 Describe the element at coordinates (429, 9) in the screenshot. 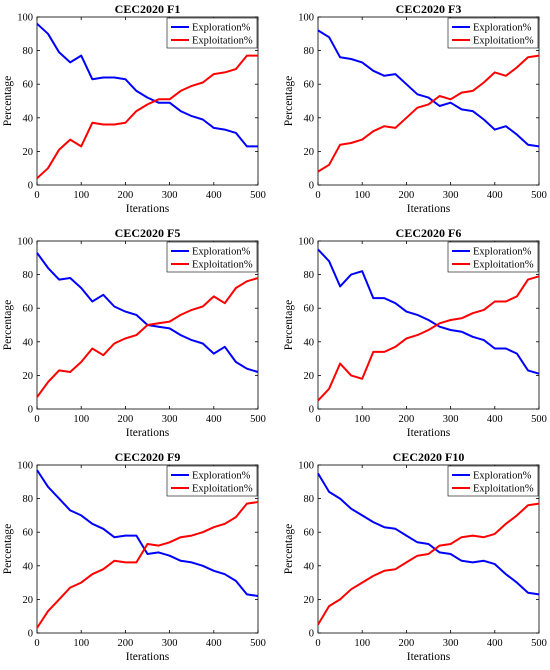

I see `chart-title: CEC2020 F3` at that location.